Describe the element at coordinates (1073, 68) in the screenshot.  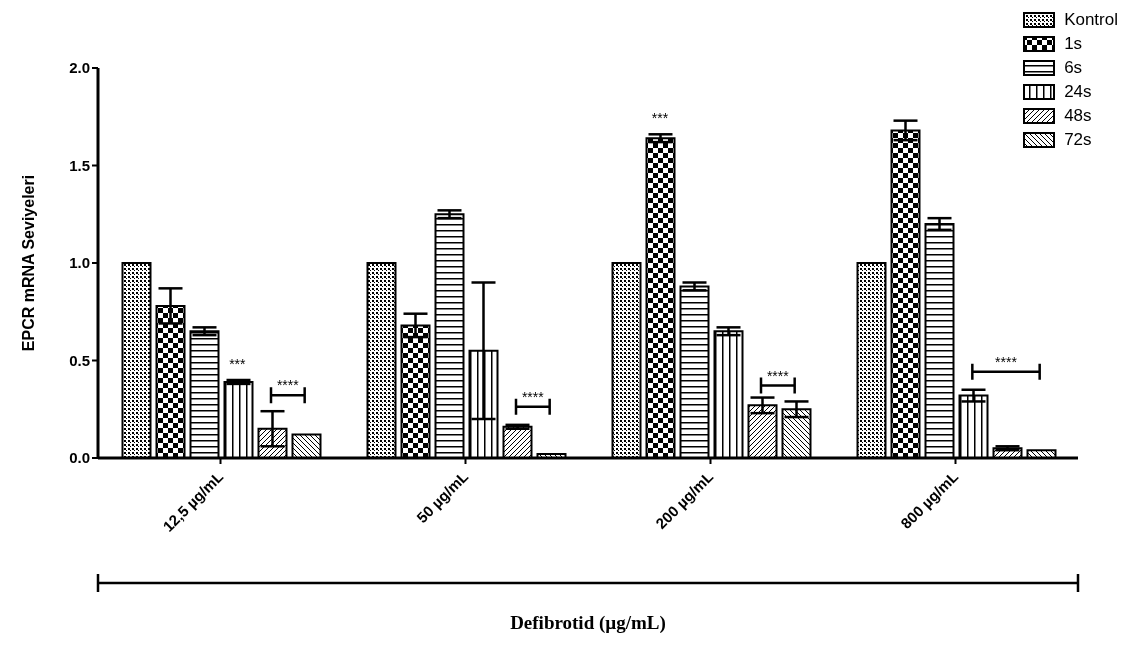
I see `legend-label: 6s` at that location.